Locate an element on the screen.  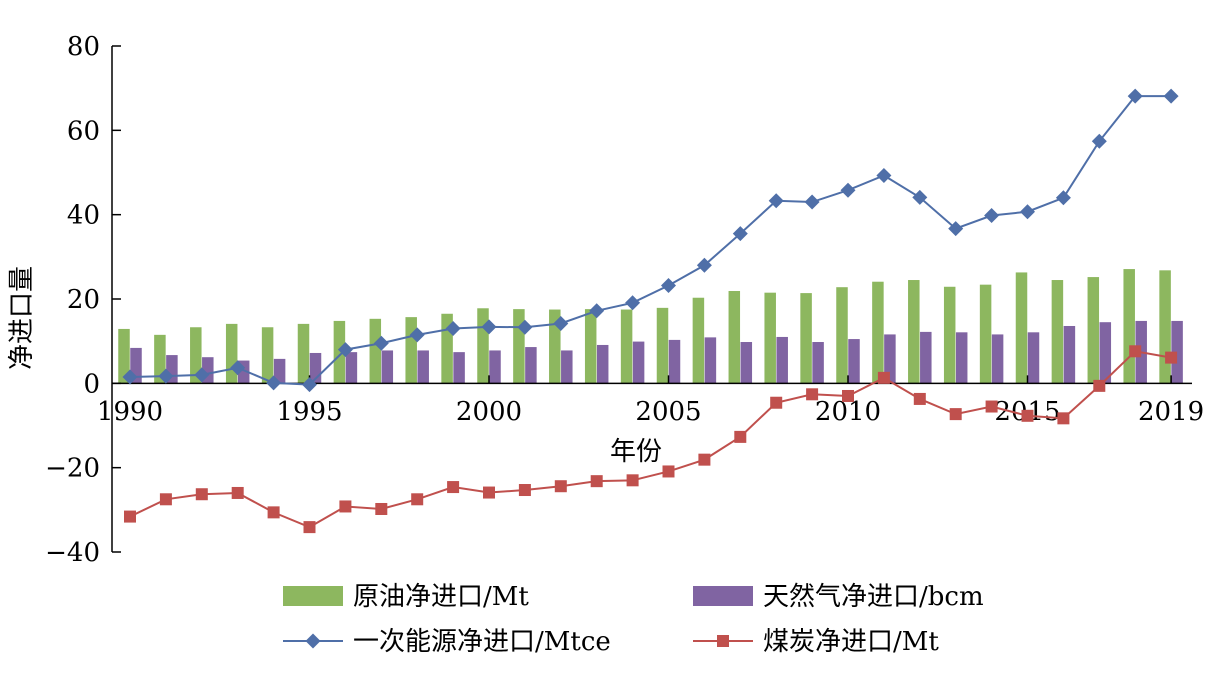
bars-layer is located at coordinates (650, 326).